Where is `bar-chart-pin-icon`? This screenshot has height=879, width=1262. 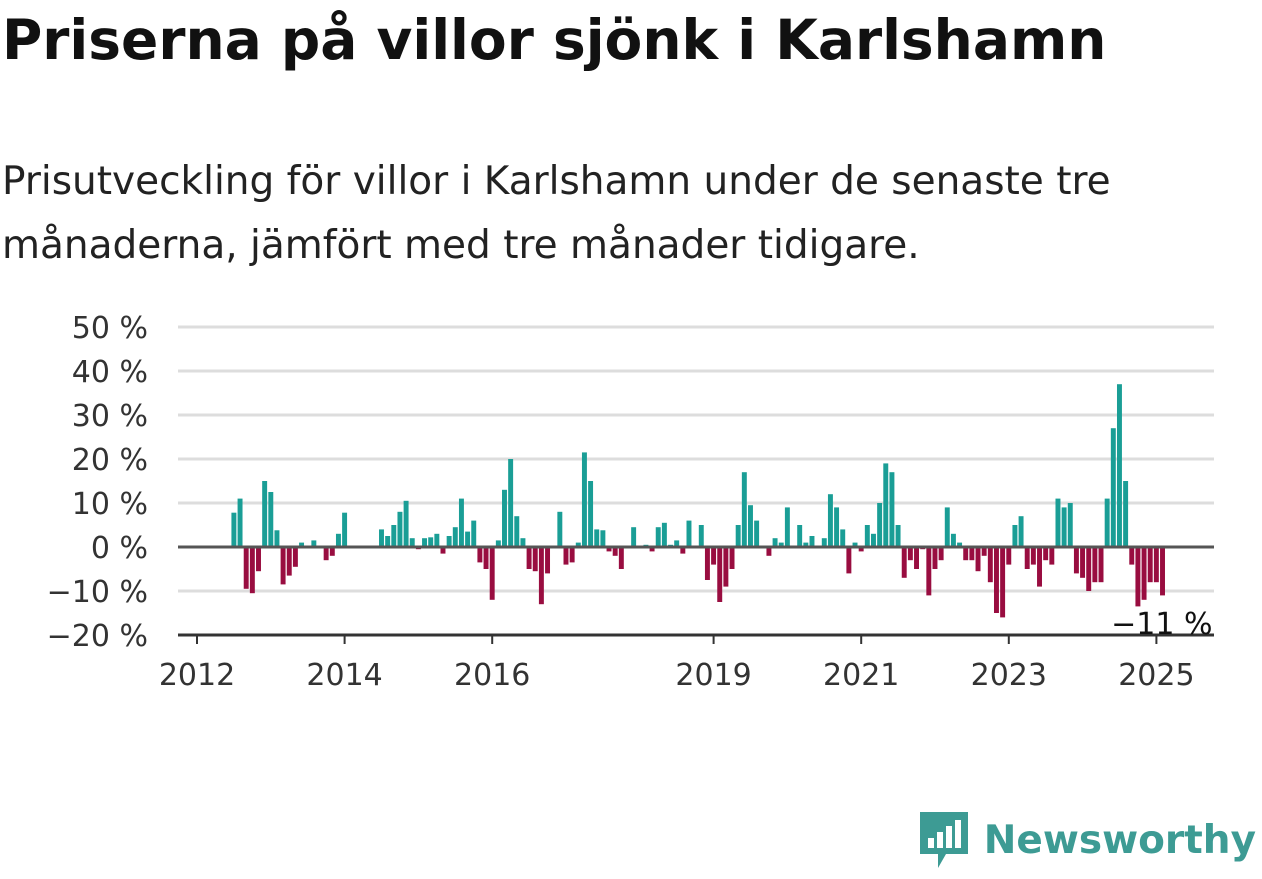 bar-chart-pin-icon is located at coordinates (943, 840).